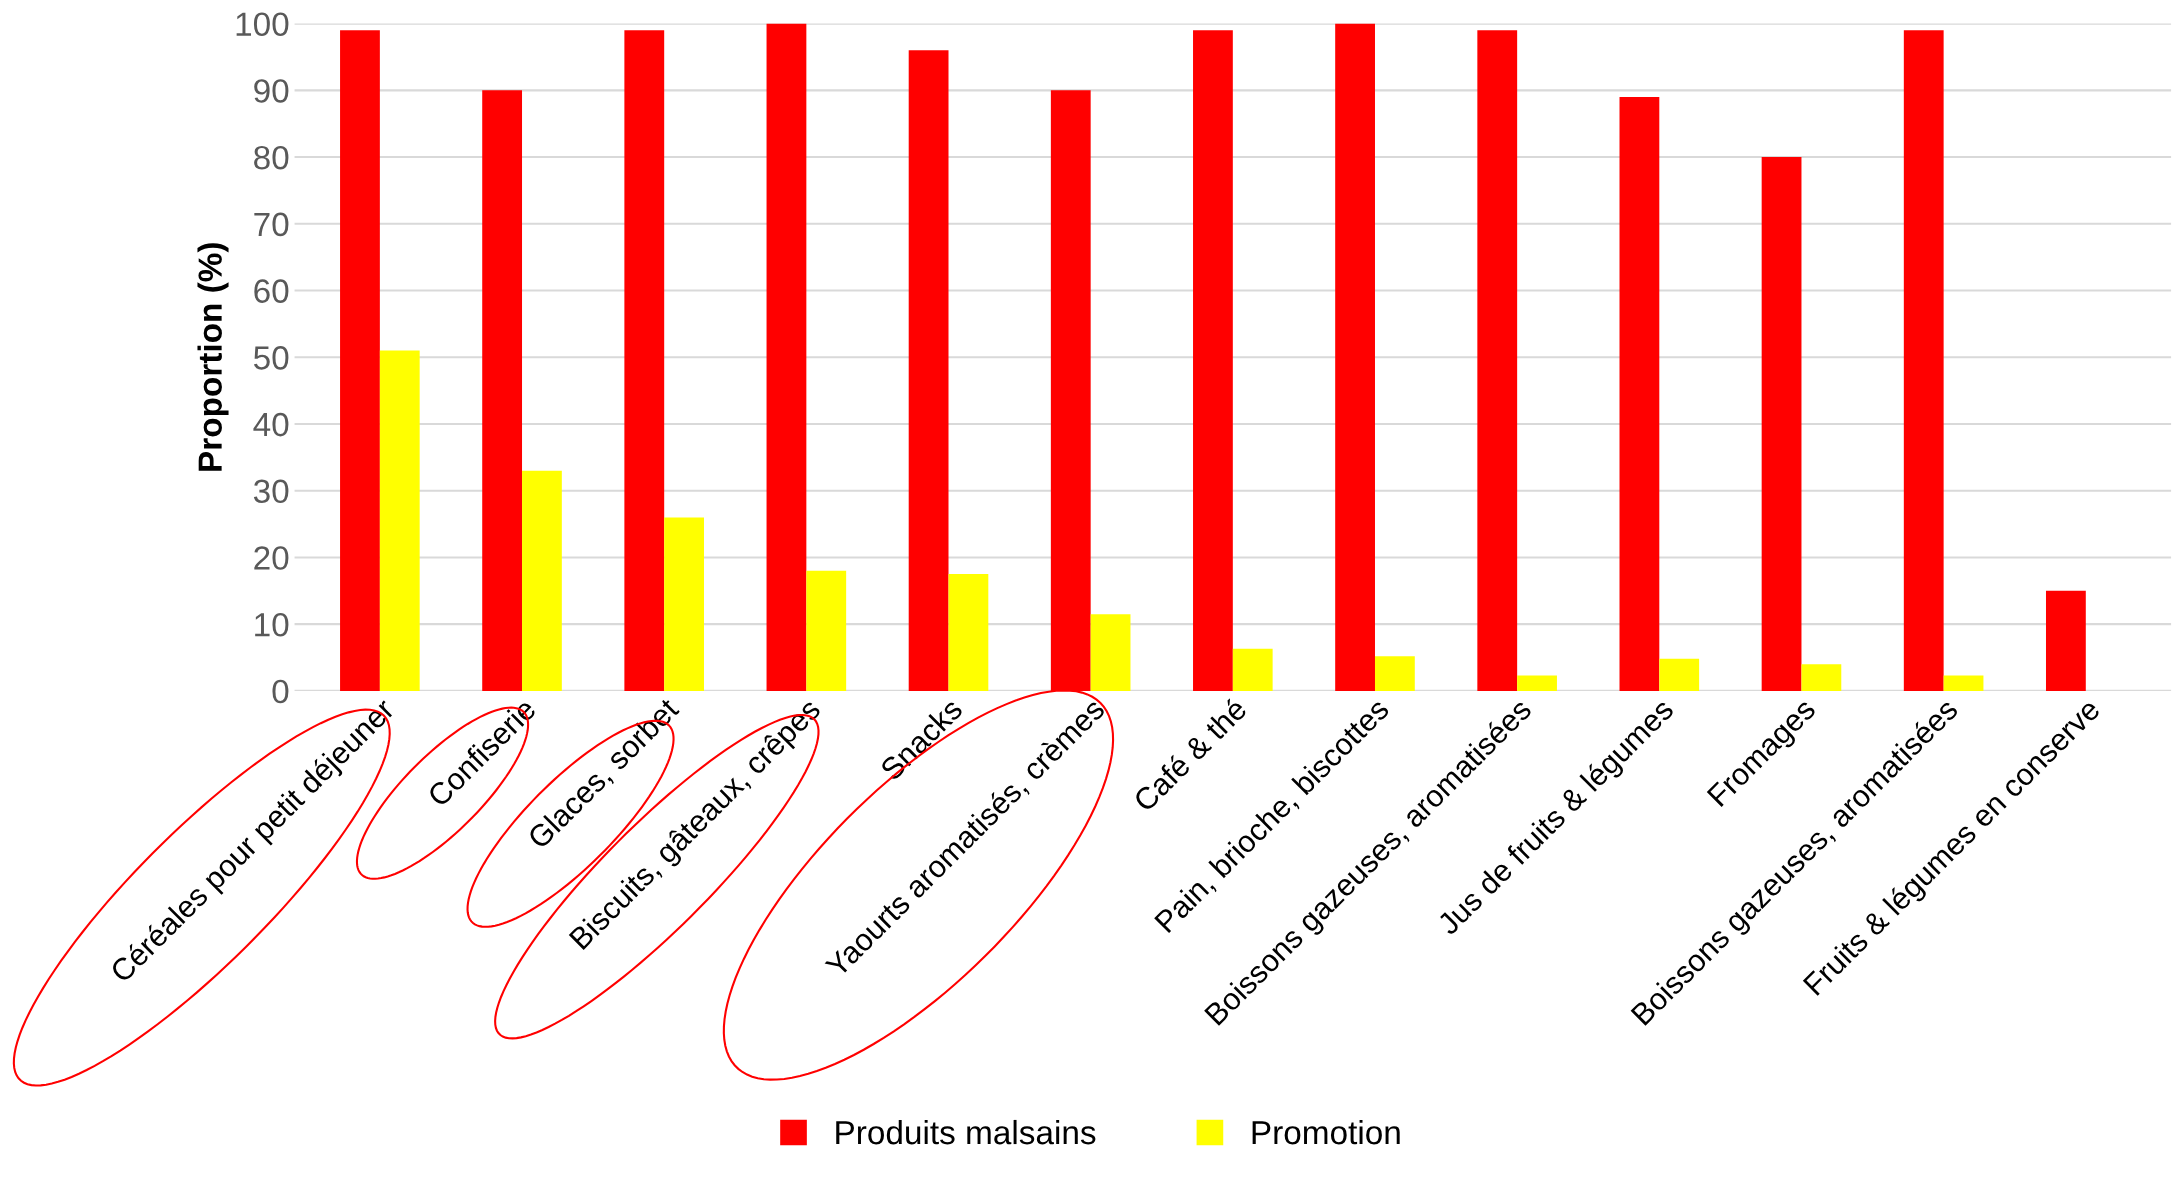  What do you see at coordinates (966, 1132) in the screenshot?
I see `legend-label: Produits malsains` at bounding box center [966, 1132].